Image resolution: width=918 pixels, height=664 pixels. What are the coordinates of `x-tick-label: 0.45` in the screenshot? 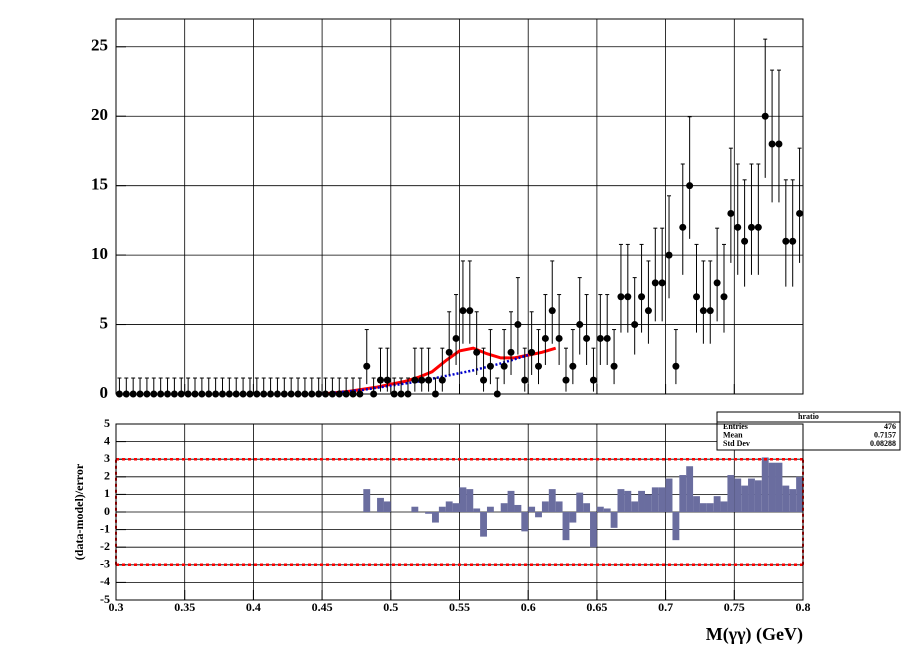 It's located at (322, 607).